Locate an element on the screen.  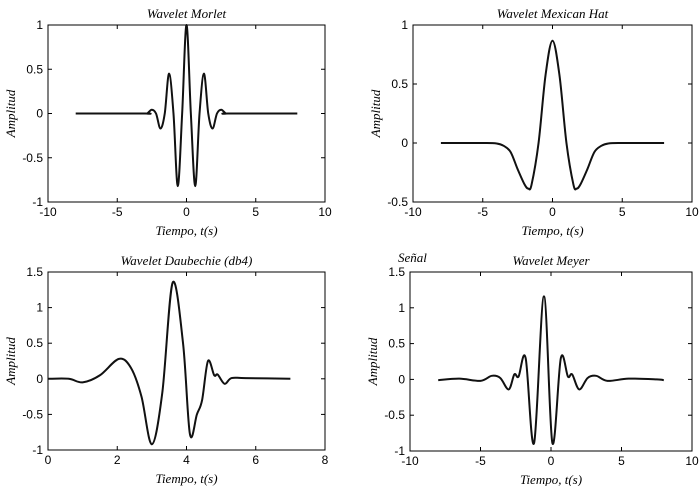
x-tick-label: 8 is located at coordinates (325, 460).